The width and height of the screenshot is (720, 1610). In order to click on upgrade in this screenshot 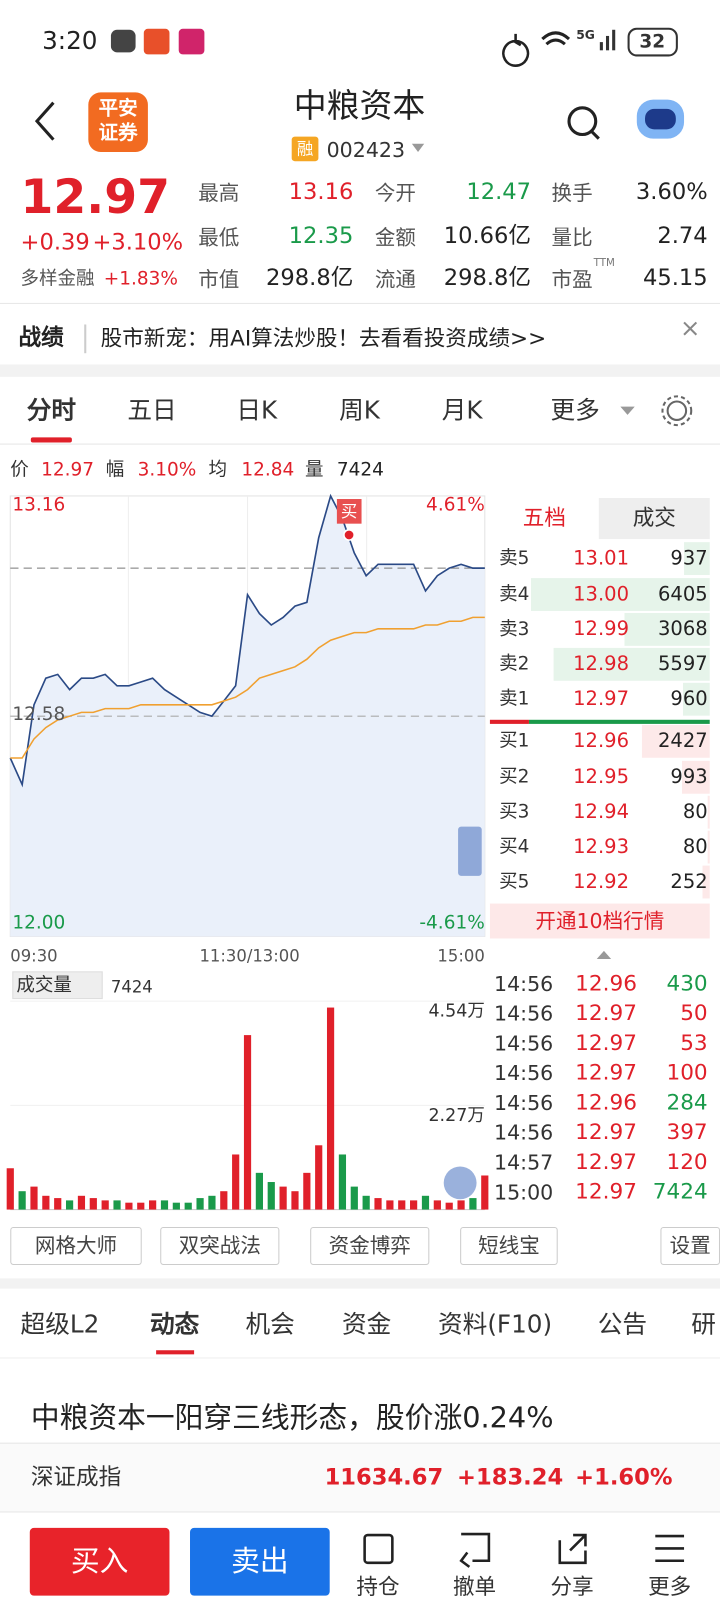, I will do `click(599, 921)`.